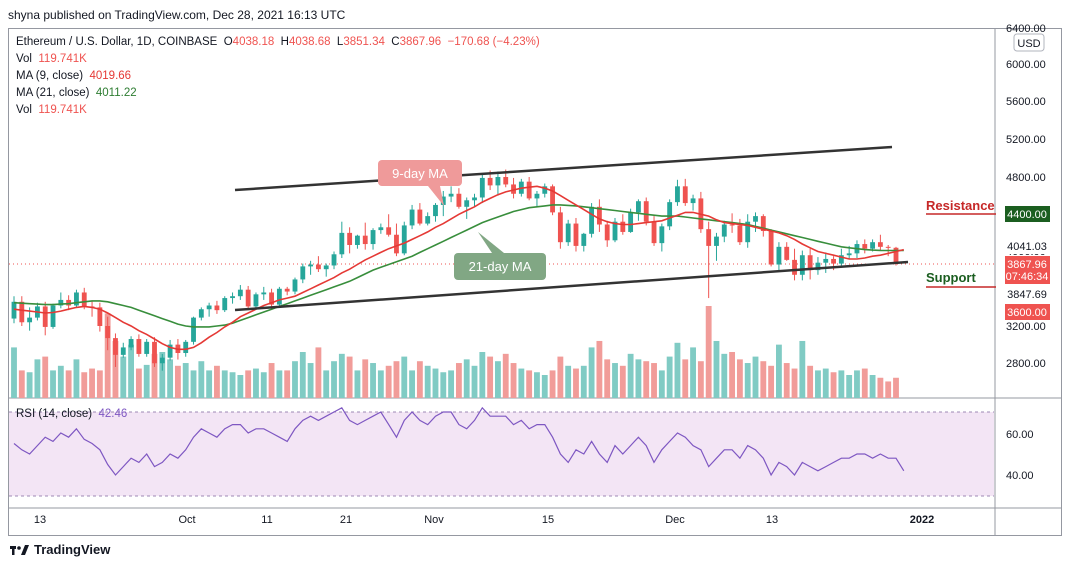 The image size is (1071, 568). I want to click on time-tick-label: Nov, so click(434, 520).